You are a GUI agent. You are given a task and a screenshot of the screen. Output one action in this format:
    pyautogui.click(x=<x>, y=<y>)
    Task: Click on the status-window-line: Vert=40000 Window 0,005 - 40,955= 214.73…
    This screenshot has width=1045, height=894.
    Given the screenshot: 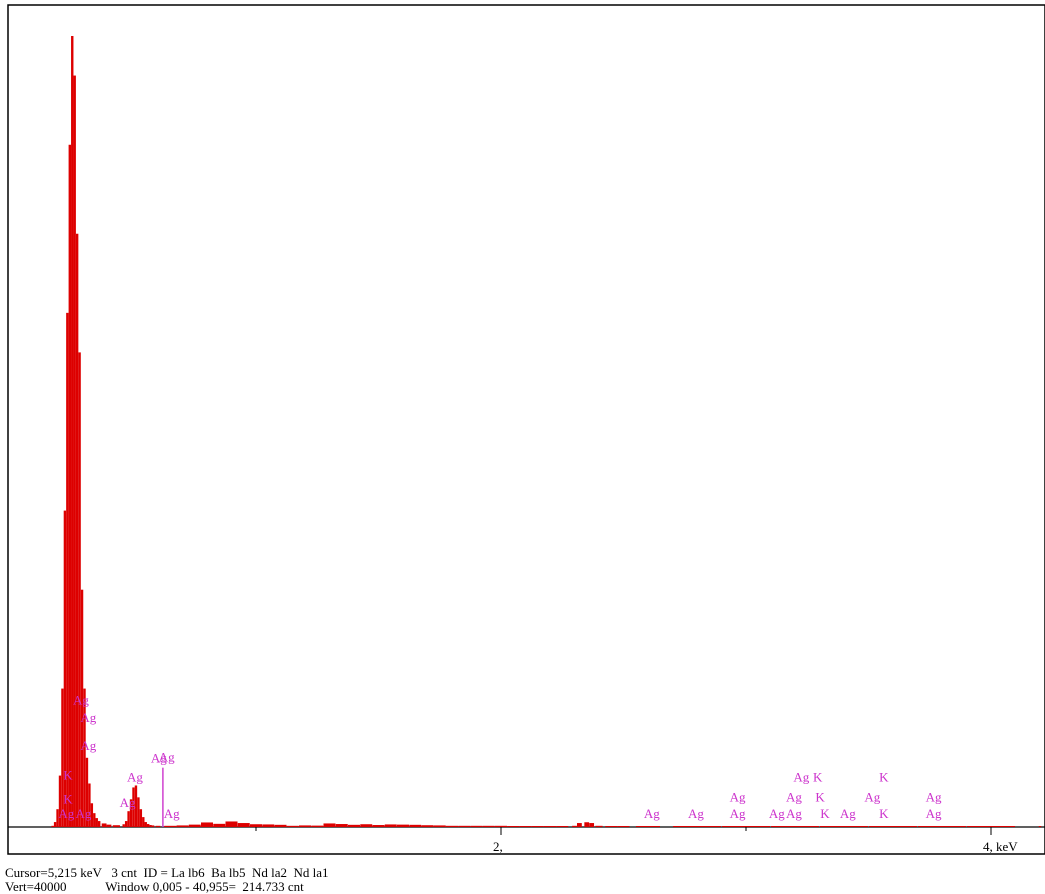 What is the action you would take?
    pyautogui.click(x=154, y=886)
    